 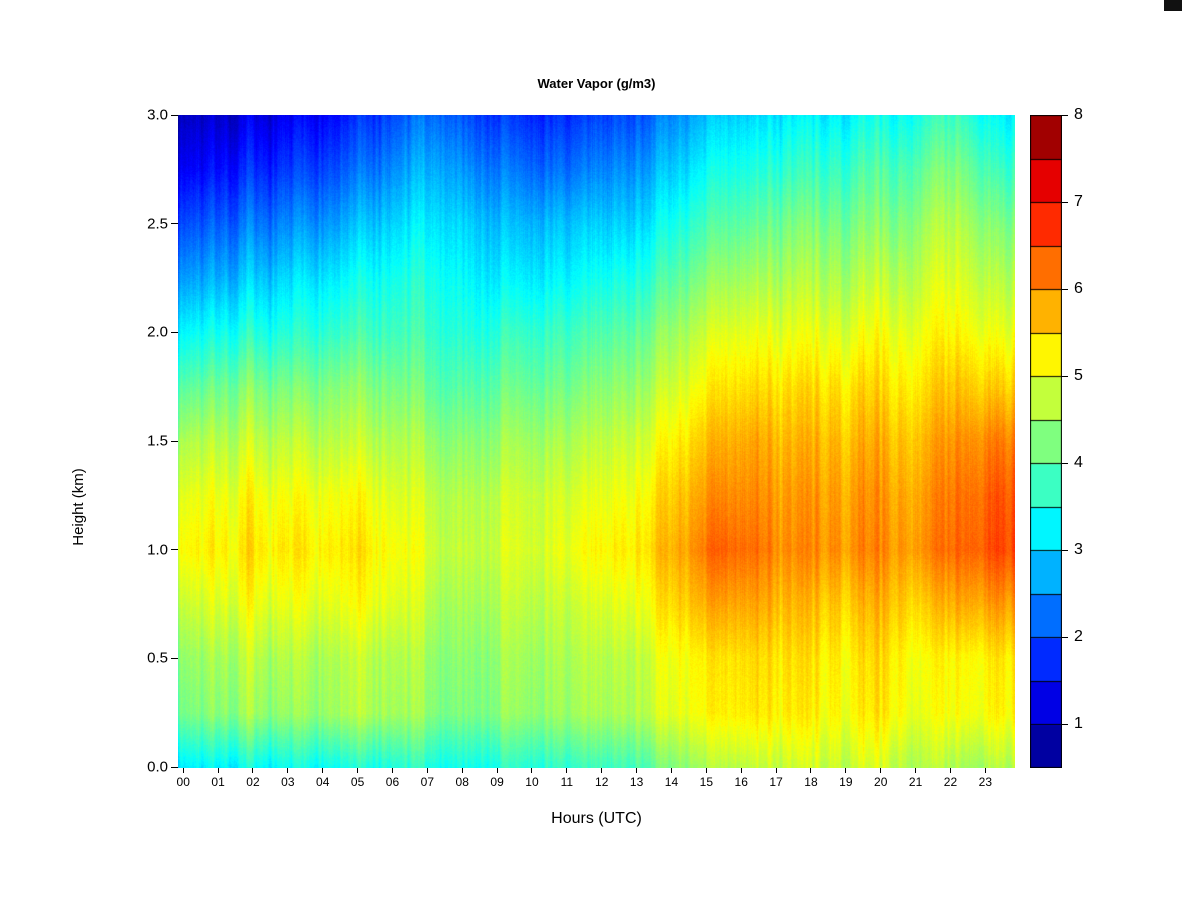 What do you see at coordinates (357, 782) in the screenshot?
I see `x-tick-label: 05` at bounding box center [357, 782].